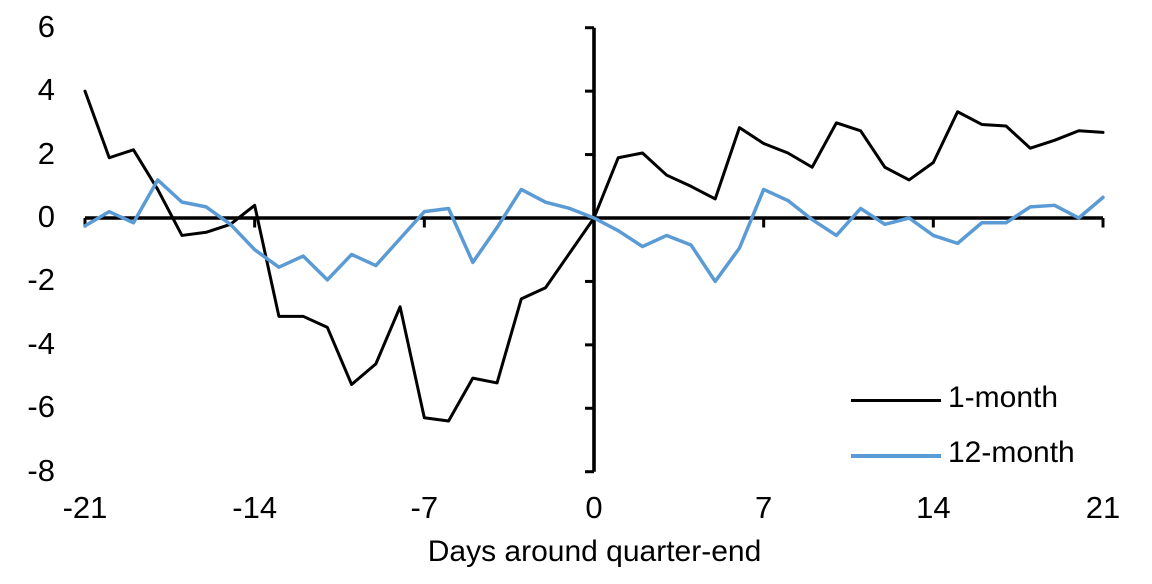 This screenshot has height=584, width=1152. What do you see at coordinates (1103, 507) in the screenshot?
I see `x-tick-label: 21` at bounding box center [1103, 507].